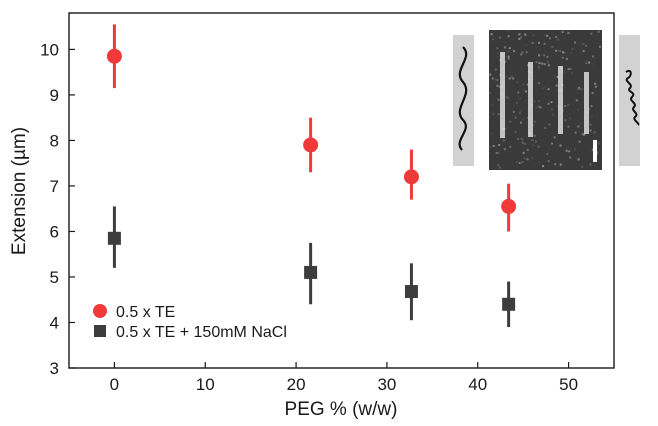  What do you see at coordinates (201, 332) in the screenshot?
I see `legend-label-series-2: 0.5 x TE + 150mM NaCl` at bounding box center [201, 332].